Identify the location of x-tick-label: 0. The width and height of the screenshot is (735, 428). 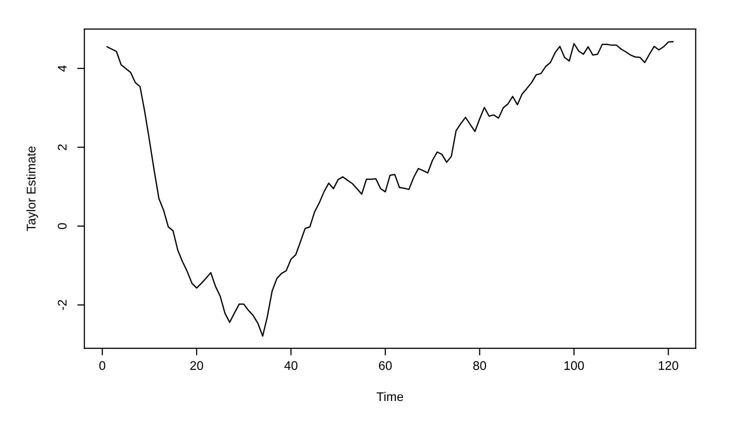
(102, 365).